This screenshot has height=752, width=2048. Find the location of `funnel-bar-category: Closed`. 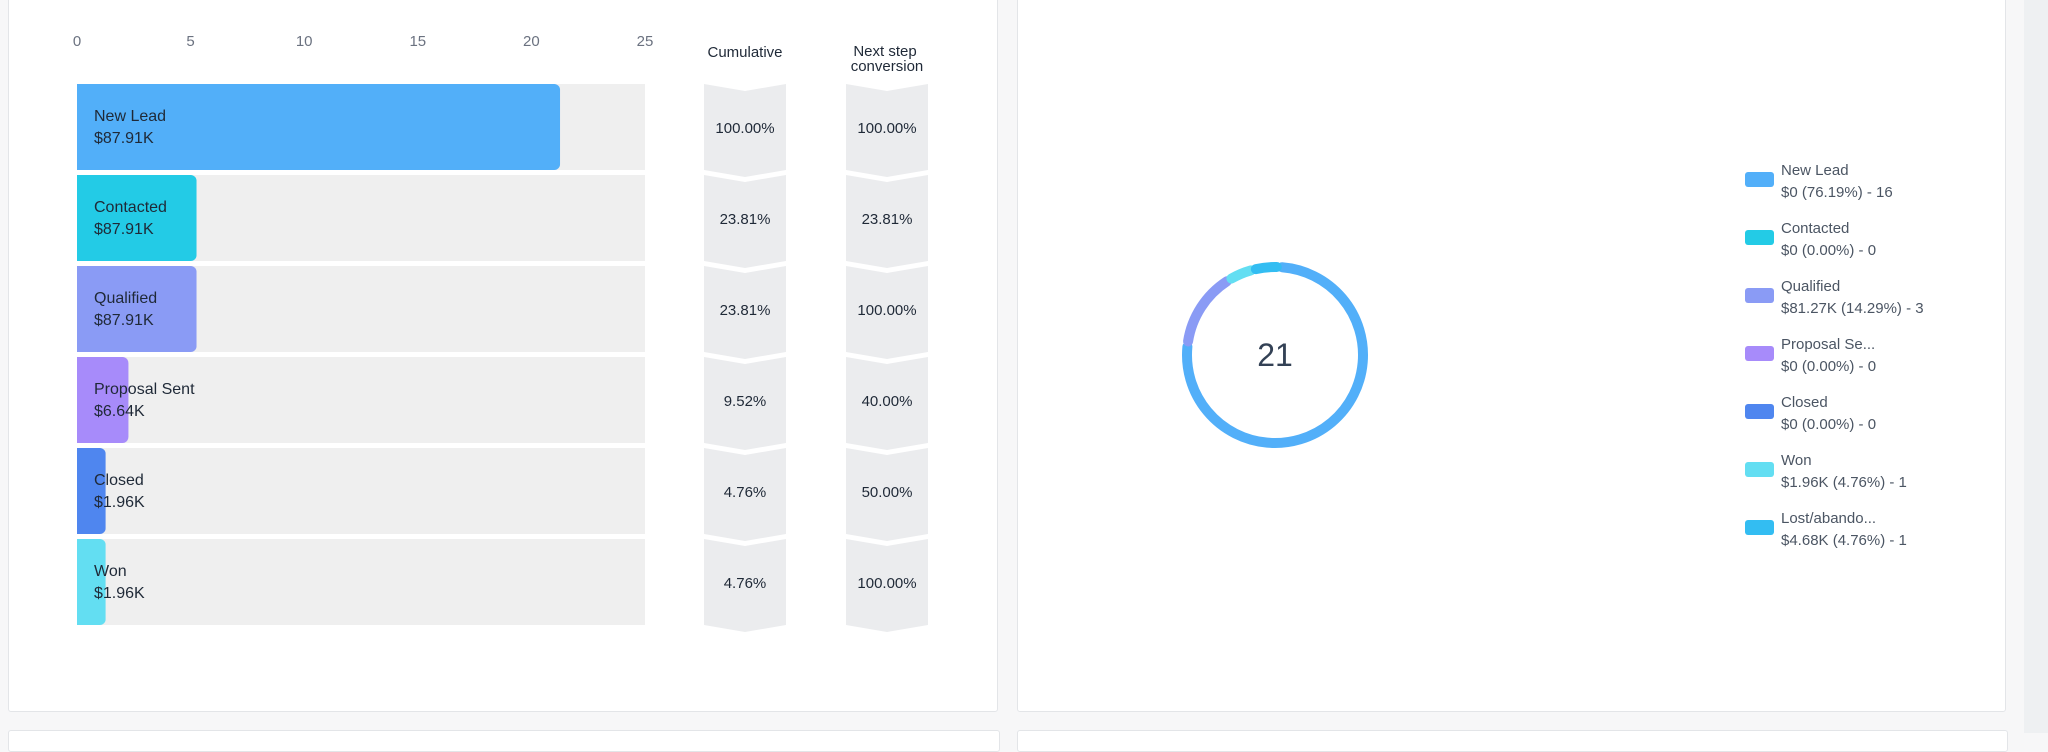

funnel-bar-category: Closed is located at coordinates (119, 480).